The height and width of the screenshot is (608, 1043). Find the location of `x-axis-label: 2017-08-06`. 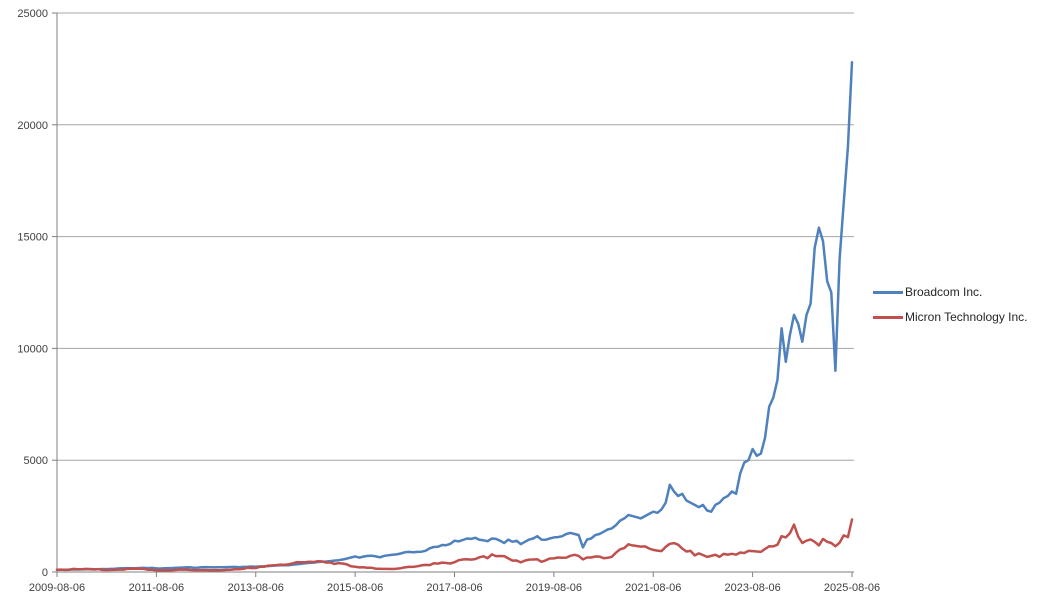

x-axis-label: 2017-08-06 is located at coordinates (454, 588).